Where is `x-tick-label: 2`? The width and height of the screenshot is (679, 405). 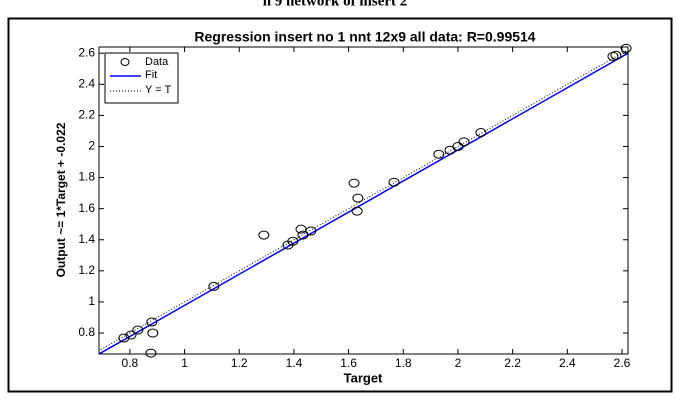 x-tick-label: 2 is located at coordinates (458, 363).